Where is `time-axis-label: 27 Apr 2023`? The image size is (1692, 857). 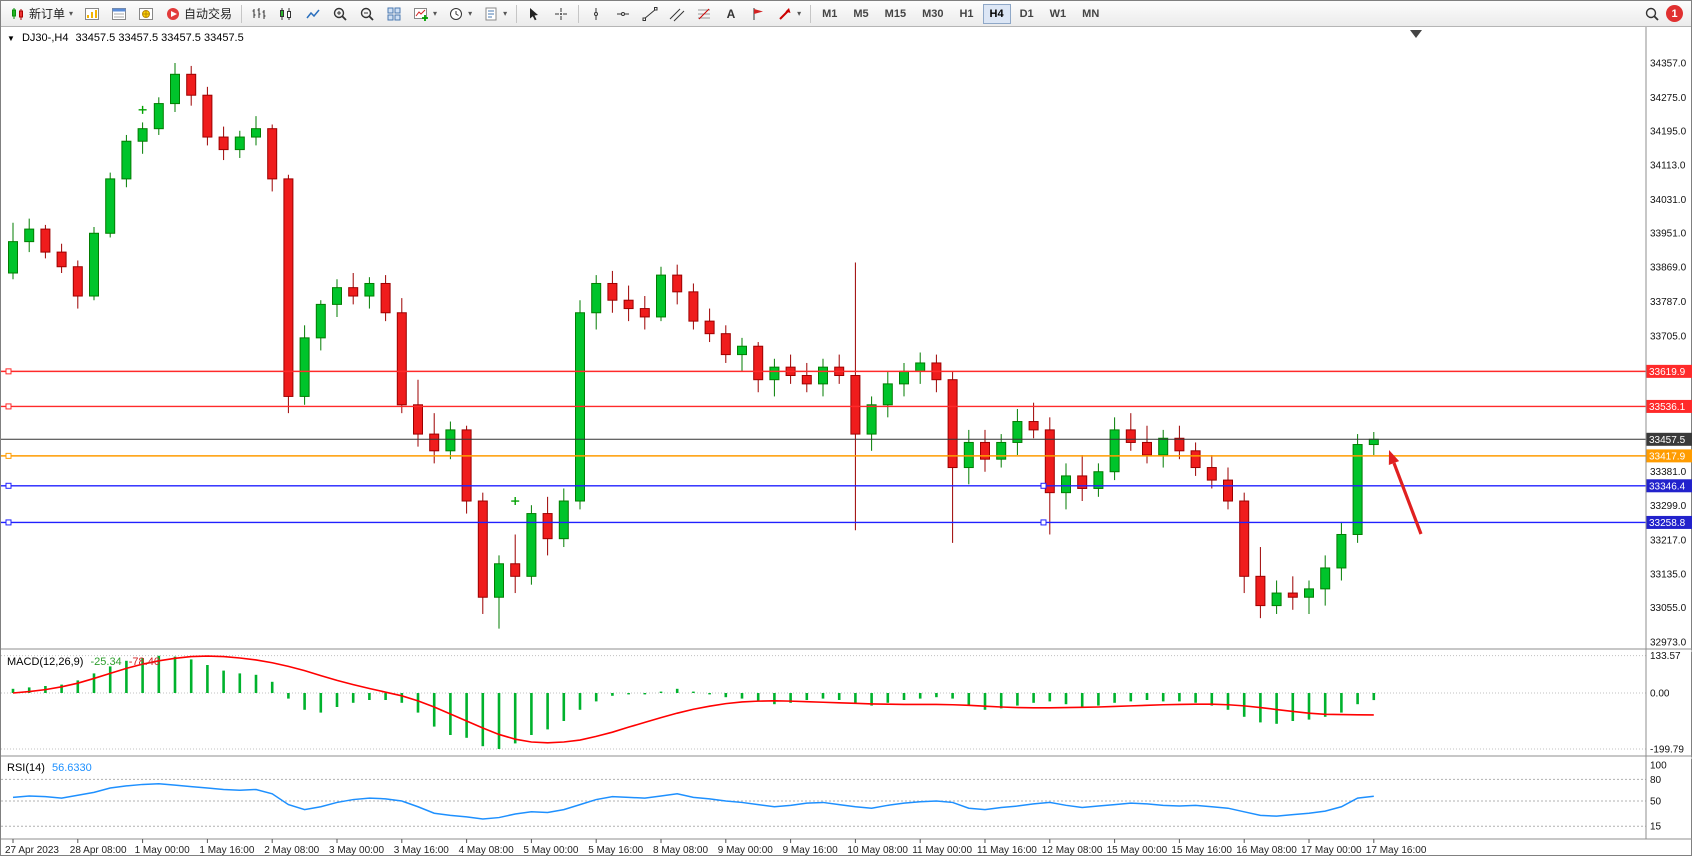
time-axis-label: 27 Apr 2023 is located at coordinates (32, 850).